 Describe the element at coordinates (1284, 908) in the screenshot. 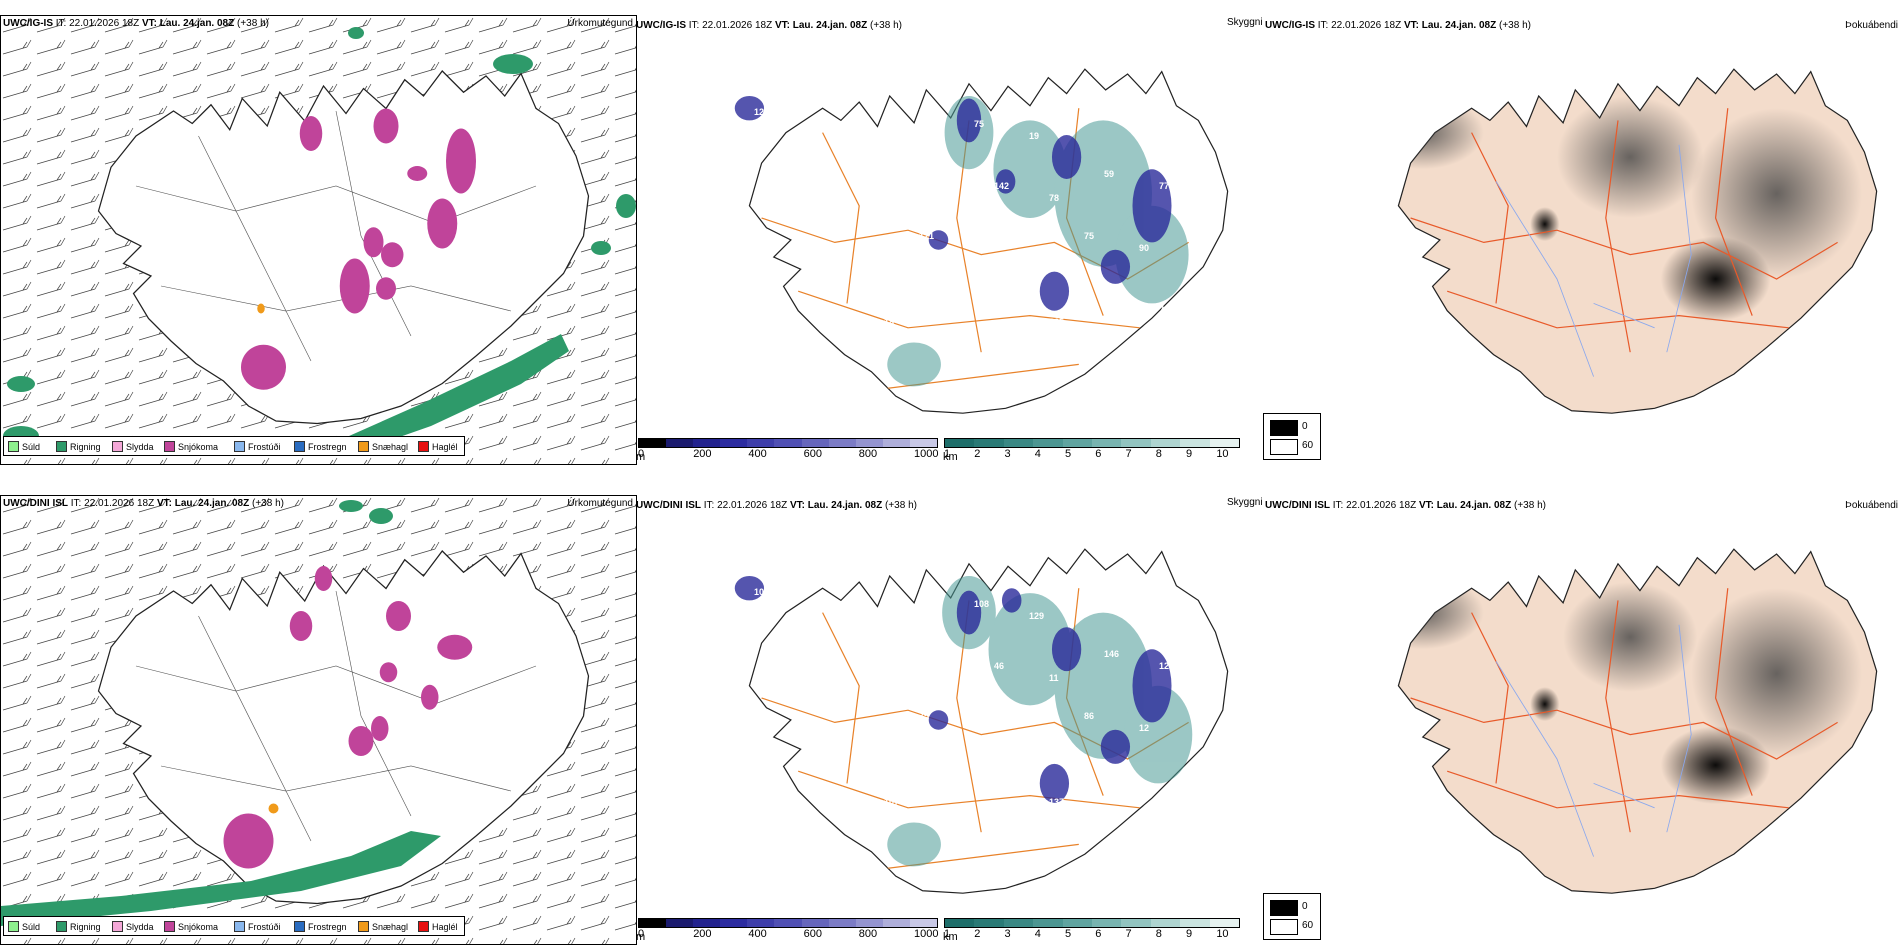

I see `fog-swatch-high` at that location.